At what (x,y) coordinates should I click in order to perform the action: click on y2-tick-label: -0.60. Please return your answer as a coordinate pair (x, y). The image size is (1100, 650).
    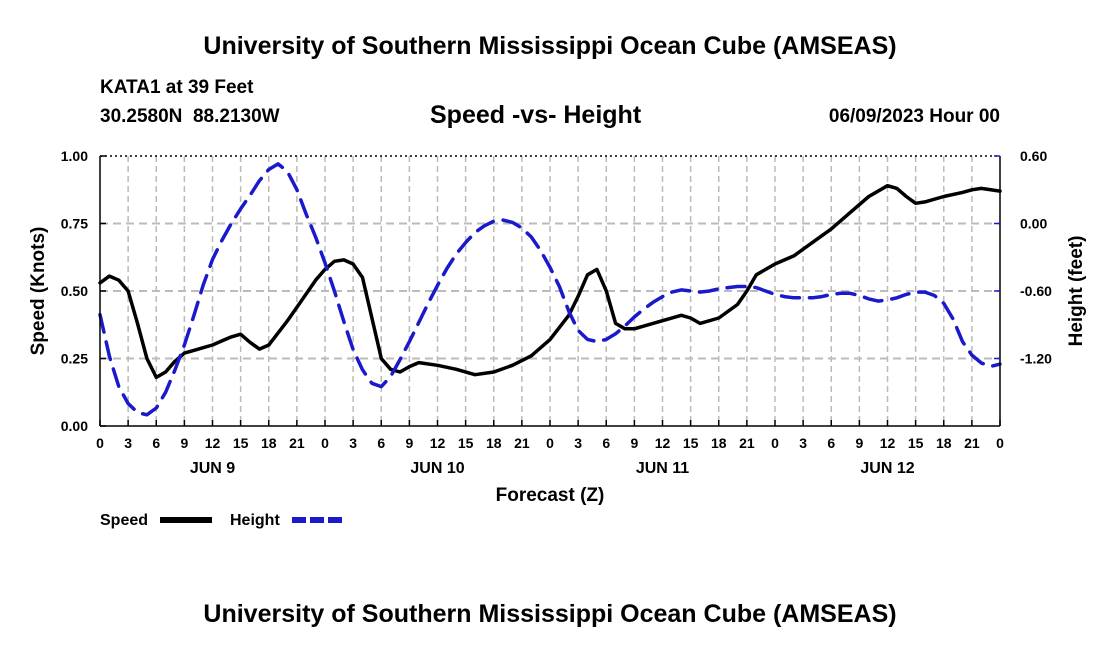
    Looking at the image, I should click on (1036, 291).